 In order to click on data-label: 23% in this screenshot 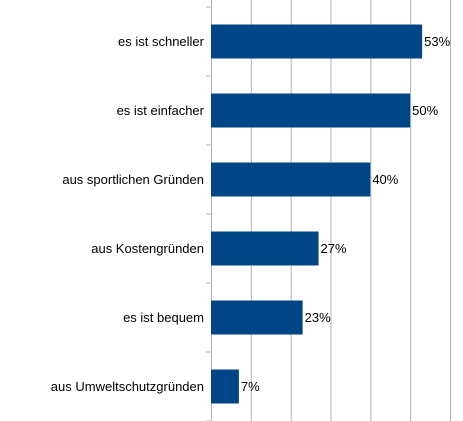, I will do `click(318, 317)`.